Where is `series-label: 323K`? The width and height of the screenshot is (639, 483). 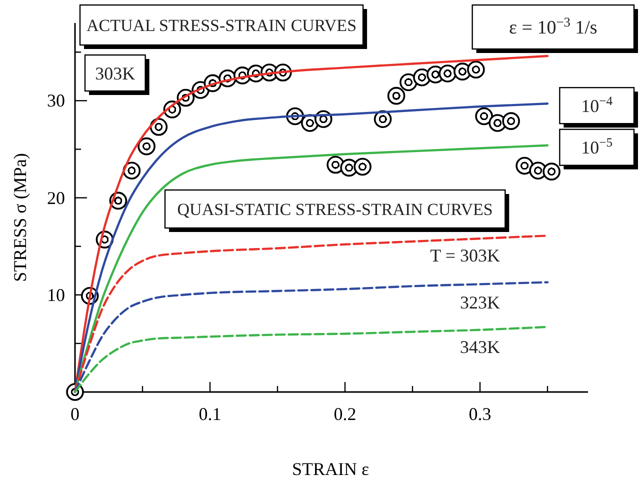 series-label: 323K is located at coordinates (480, 302).